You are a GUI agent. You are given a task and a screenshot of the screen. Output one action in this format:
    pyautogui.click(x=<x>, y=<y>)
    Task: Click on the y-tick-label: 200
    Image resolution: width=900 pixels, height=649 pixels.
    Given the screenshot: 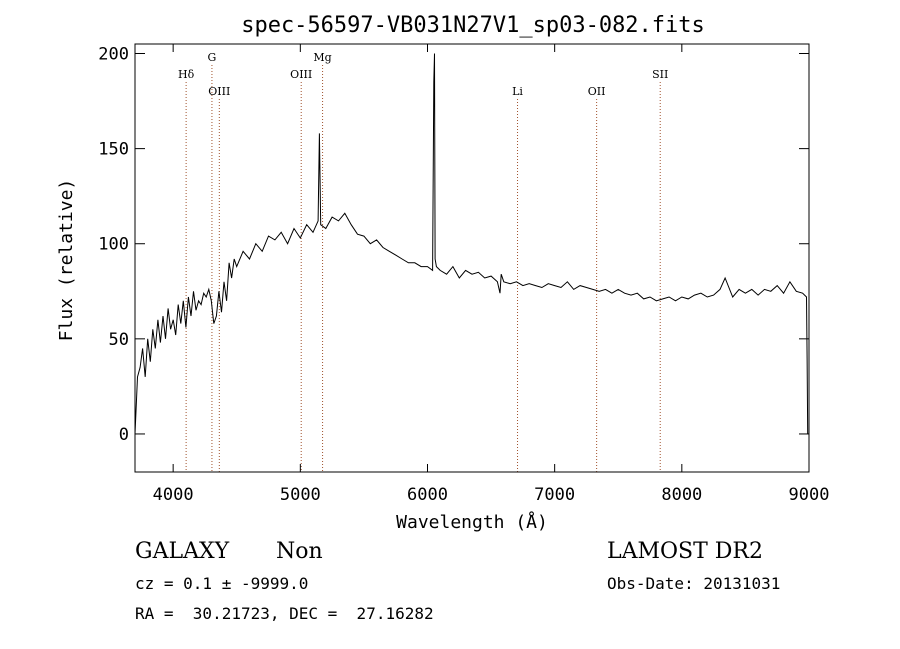 What is the action you would take?
    pyautogui.click(x=113, y=55)
    